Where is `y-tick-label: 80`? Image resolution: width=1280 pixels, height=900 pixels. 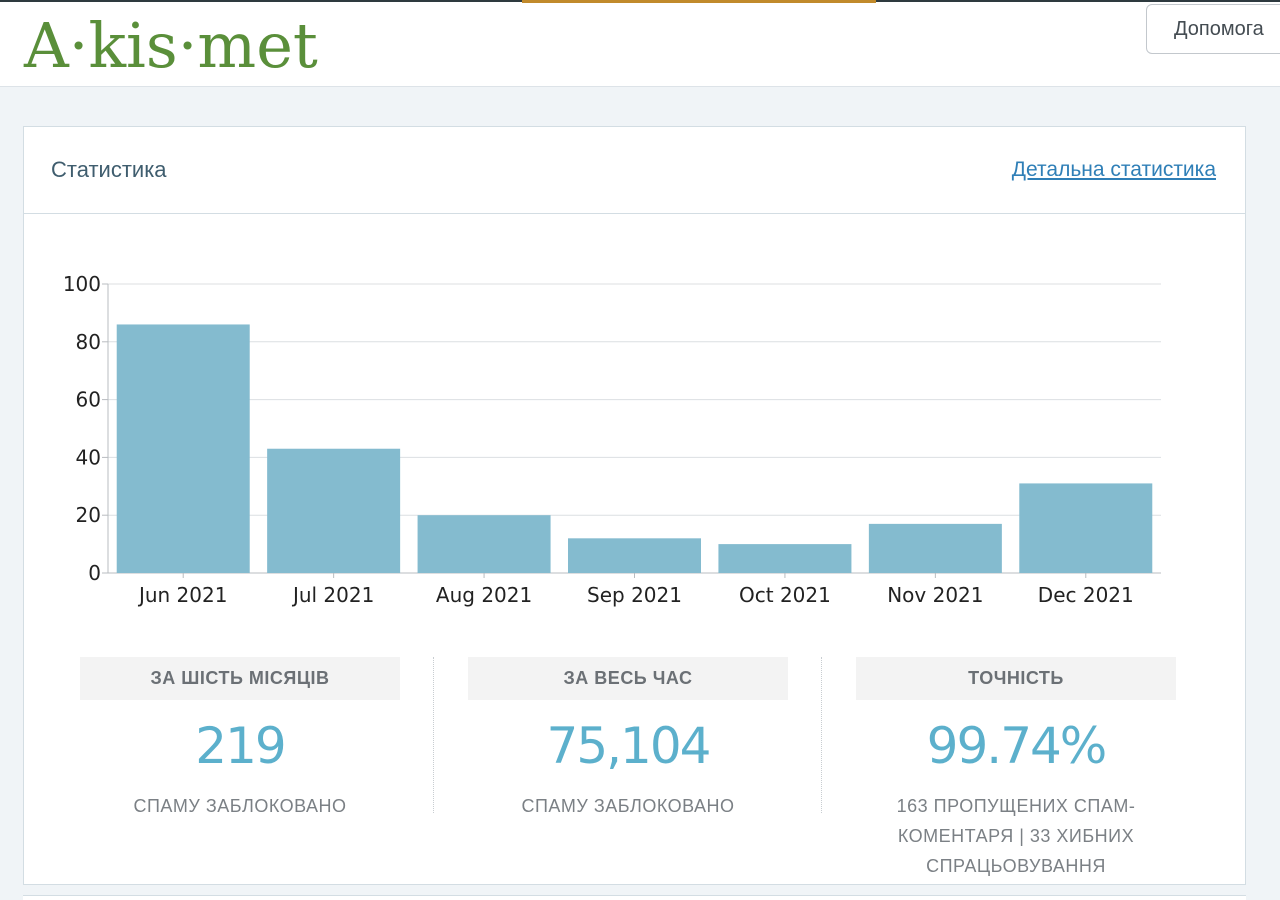 y-tick-label: 80 is located at coordinates (88, 342).